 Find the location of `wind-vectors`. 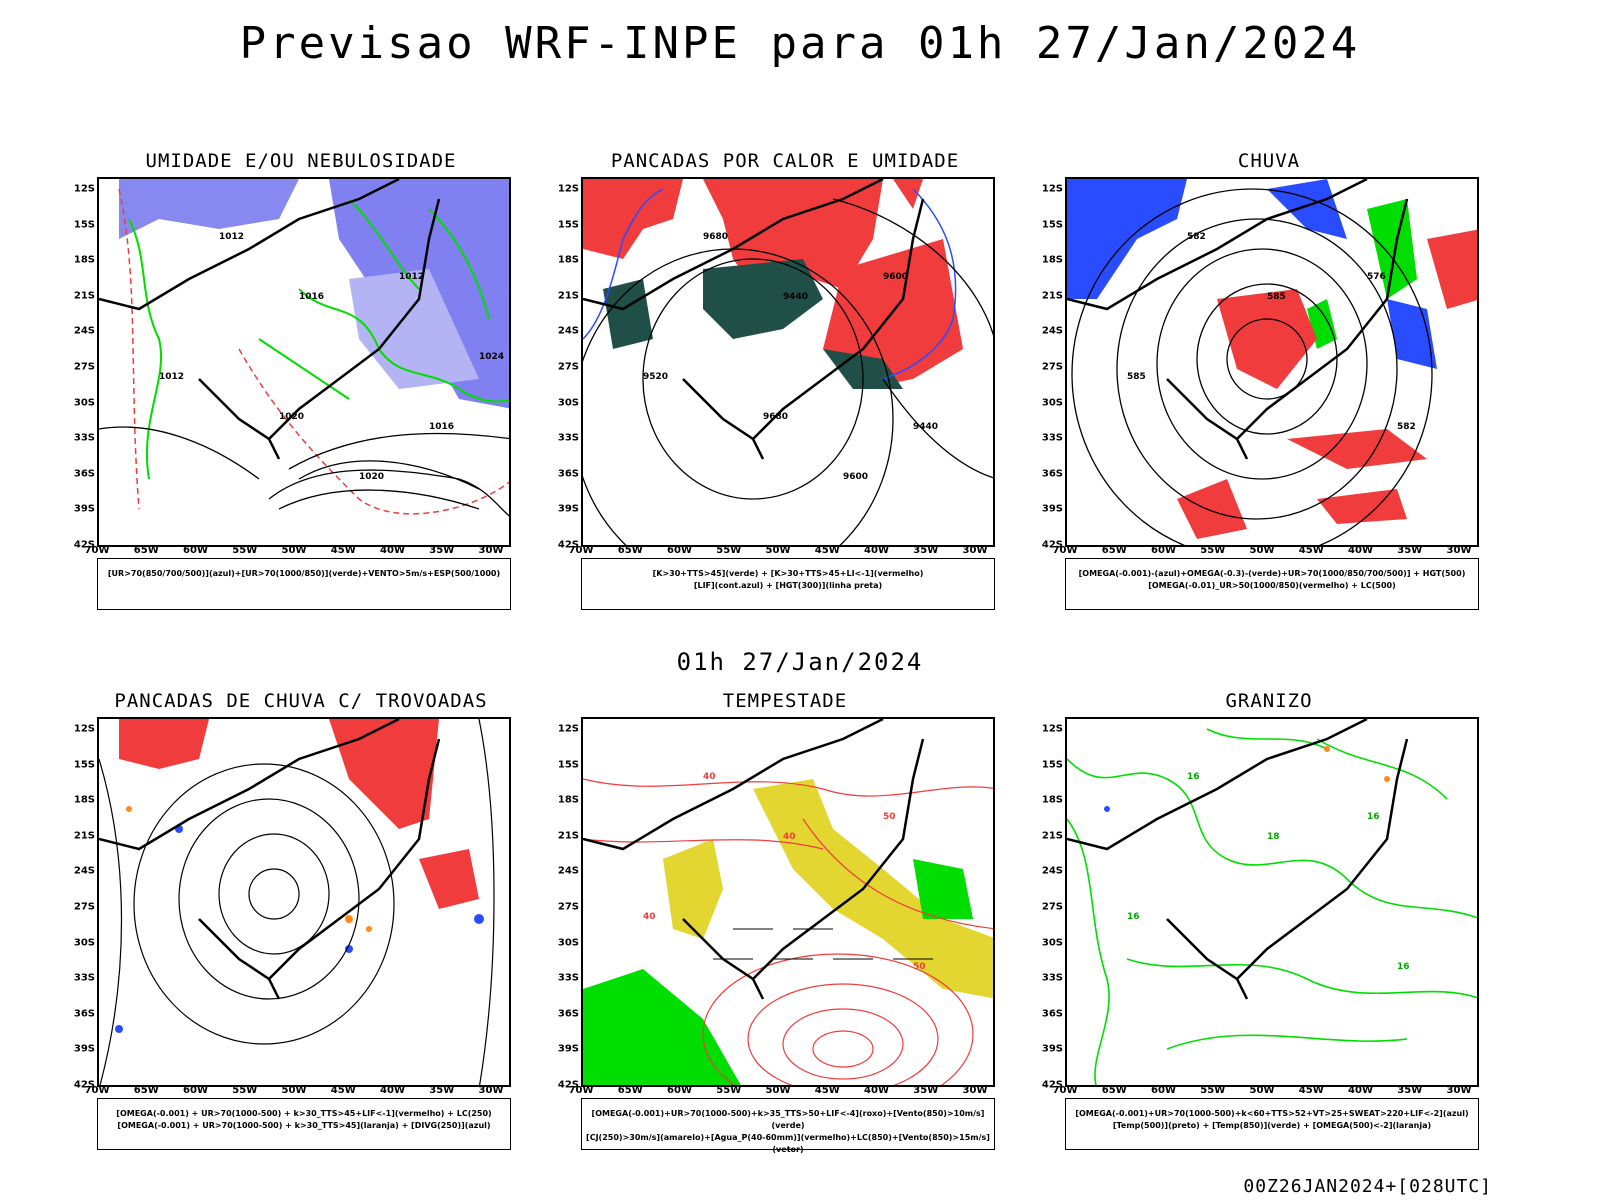

wind-vectors is located at coordinates (823, 944).